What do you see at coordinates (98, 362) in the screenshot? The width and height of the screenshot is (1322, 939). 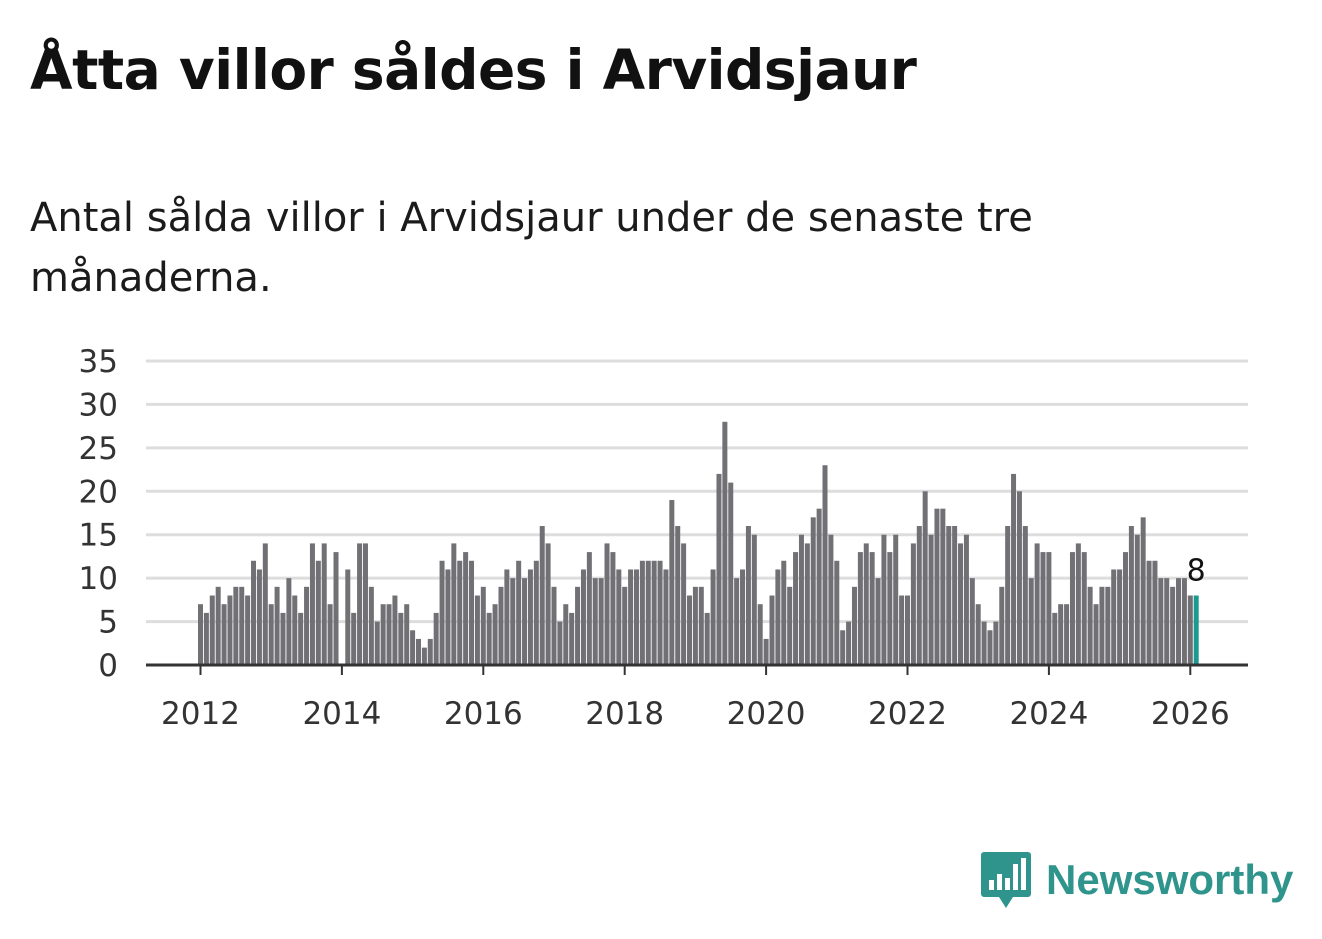 I see `y-tick-label: 35` at bounding box center [98, 362].